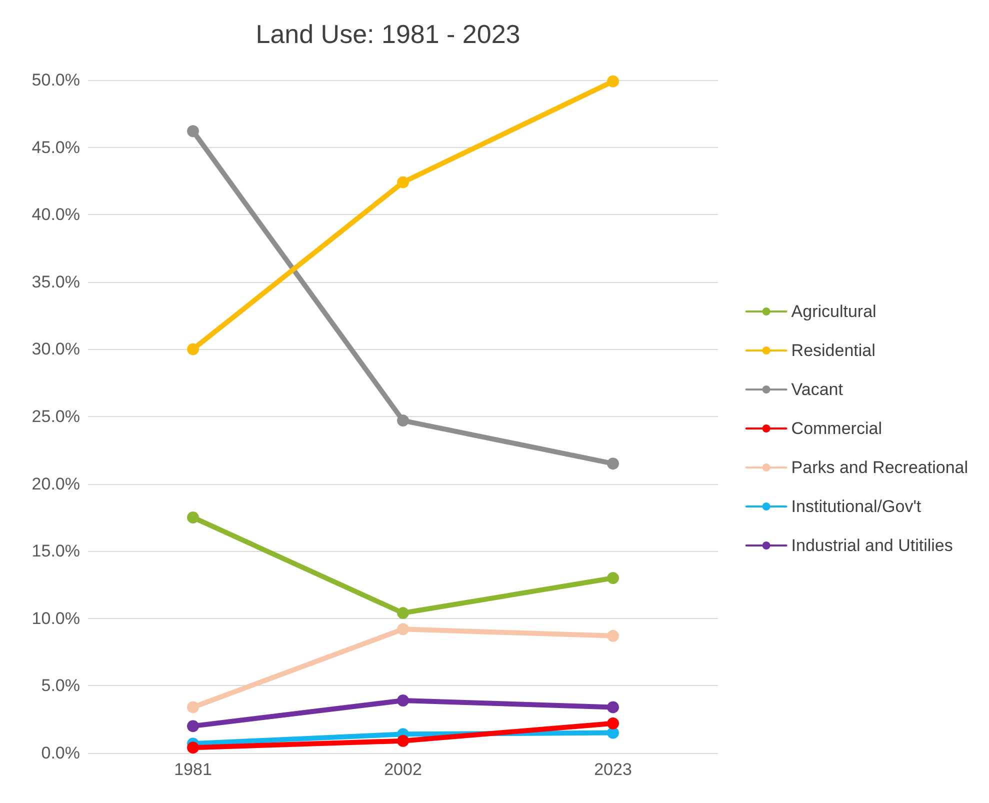  I want to click on legend-label: Industrial and Utitilies, so click(872, 545).